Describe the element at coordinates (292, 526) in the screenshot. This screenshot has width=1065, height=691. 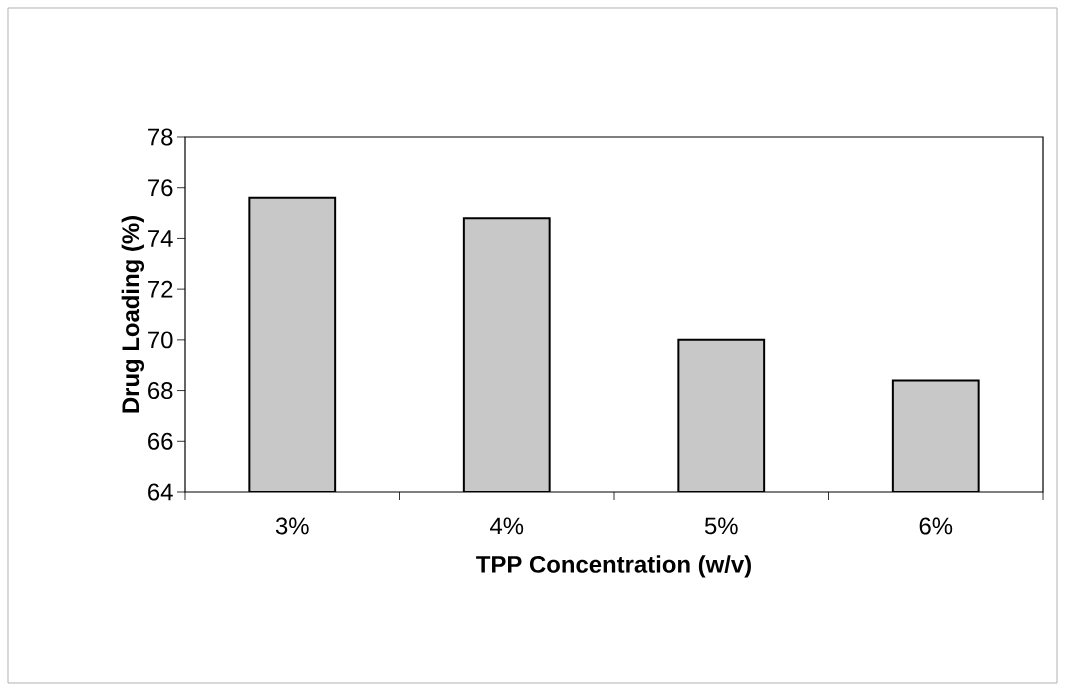
I see `x-tick-label: 3%` at that location.